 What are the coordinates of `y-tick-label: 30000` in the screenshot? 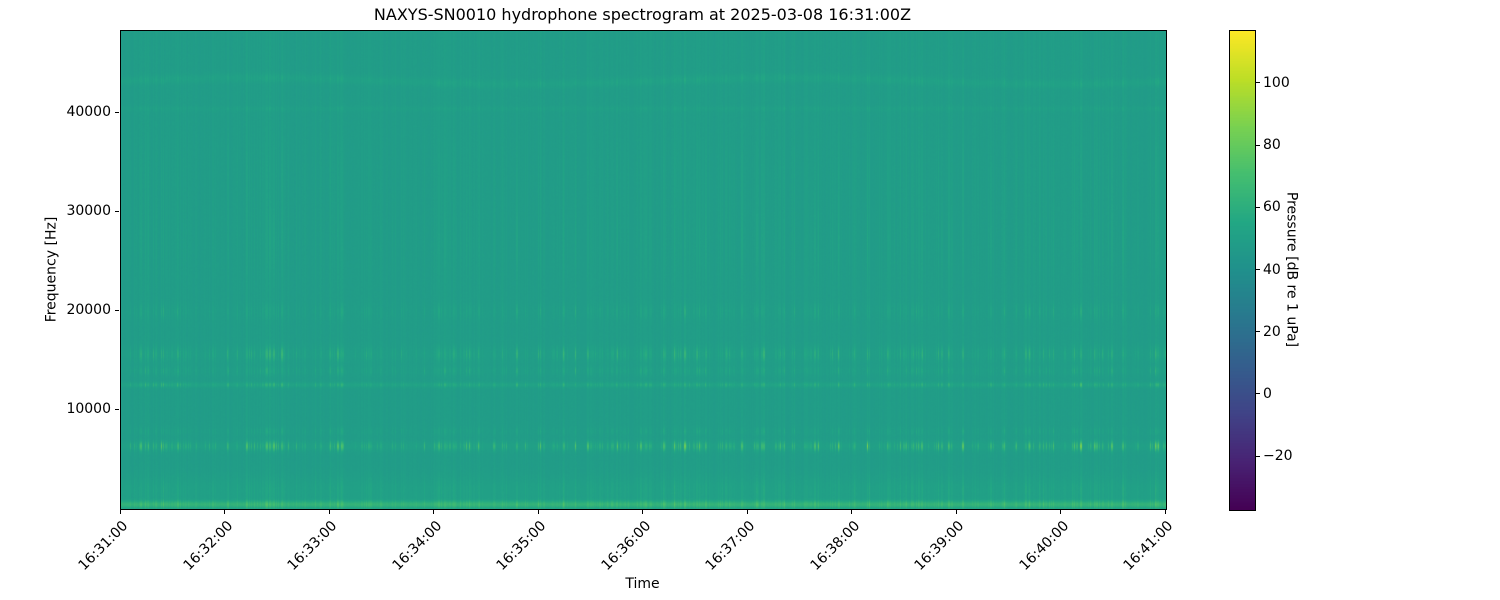 It's located at (88, 211).